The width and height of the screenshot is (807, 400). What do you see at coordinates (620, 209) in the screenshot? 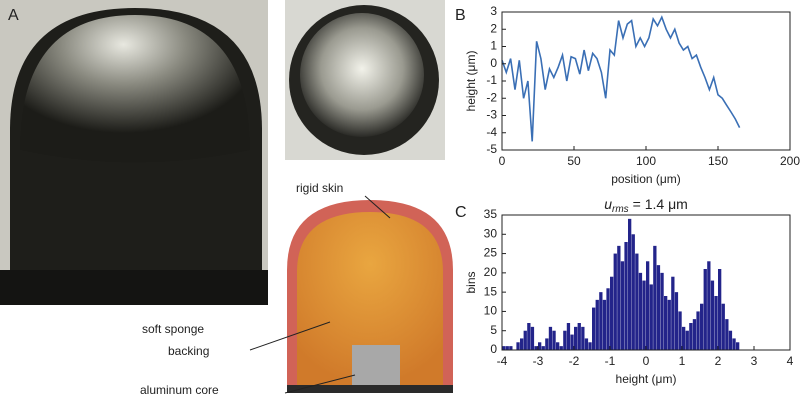
I see `title-subscript: rms` at bounding box center [620, 209].